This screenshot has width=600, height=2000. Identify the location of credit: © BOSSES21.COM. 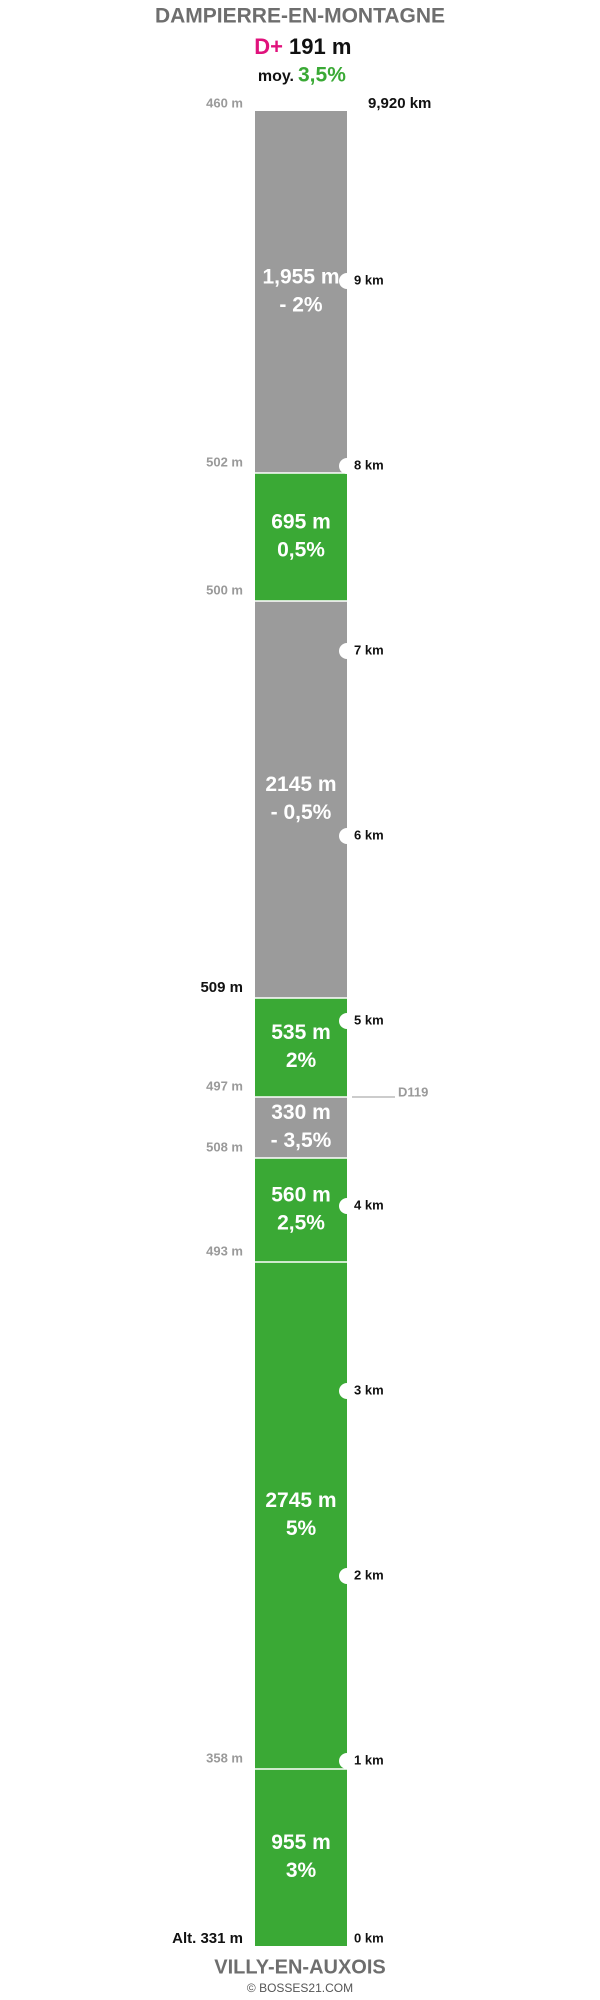
(300, 1988).